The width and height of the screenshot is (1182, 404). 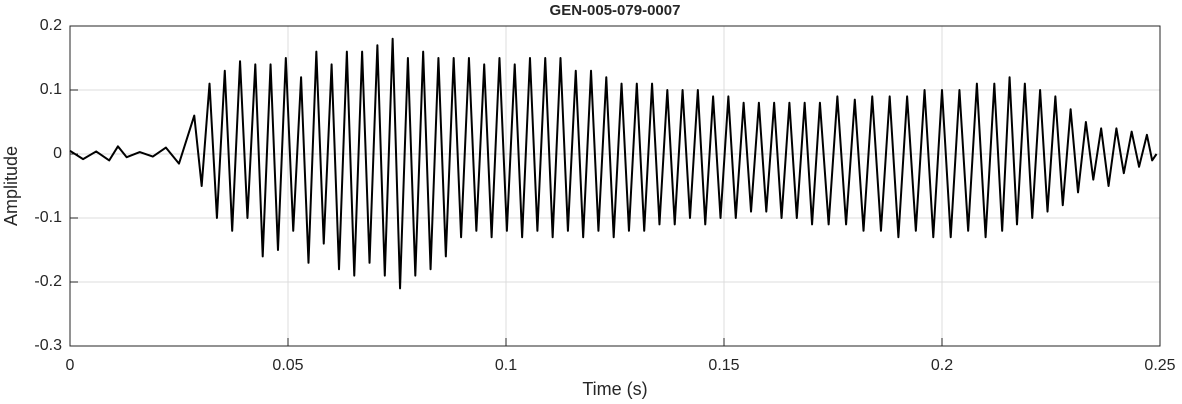 I want to click on x-tick-label: 0, so click(x=70, y=365).